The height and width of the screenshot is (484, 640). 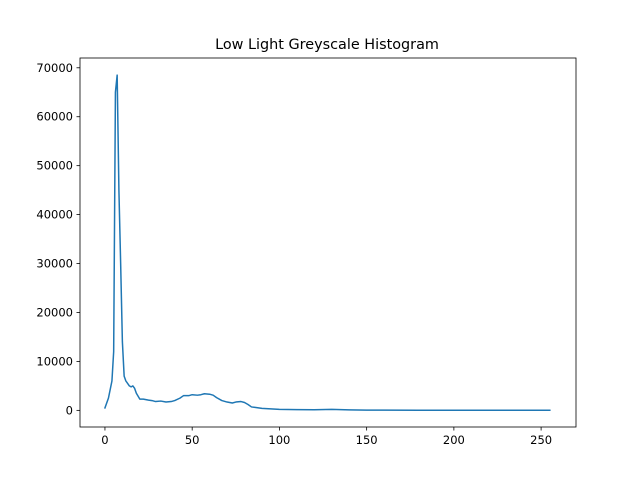 I want to click on x-tick-label: 200, so click(x=454, y=440).